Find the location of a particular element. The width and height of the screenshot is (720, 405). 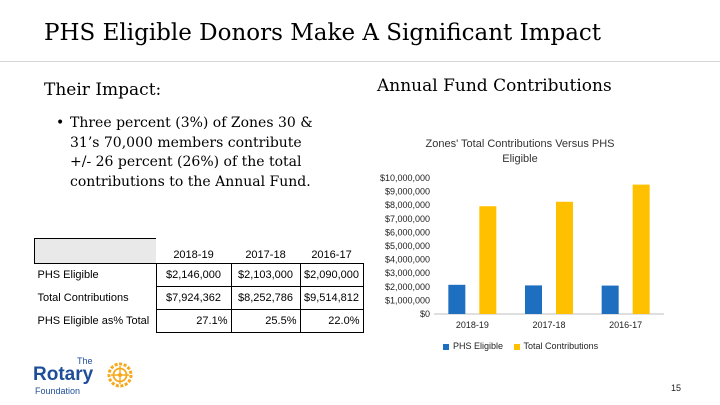

legend-item: PHS Eligible is located at coordinates (473, 346).